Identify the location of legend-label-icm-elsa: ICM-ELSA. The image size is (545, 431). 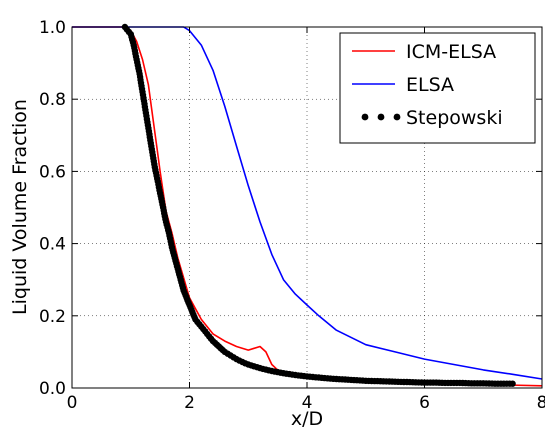
(451, 52).